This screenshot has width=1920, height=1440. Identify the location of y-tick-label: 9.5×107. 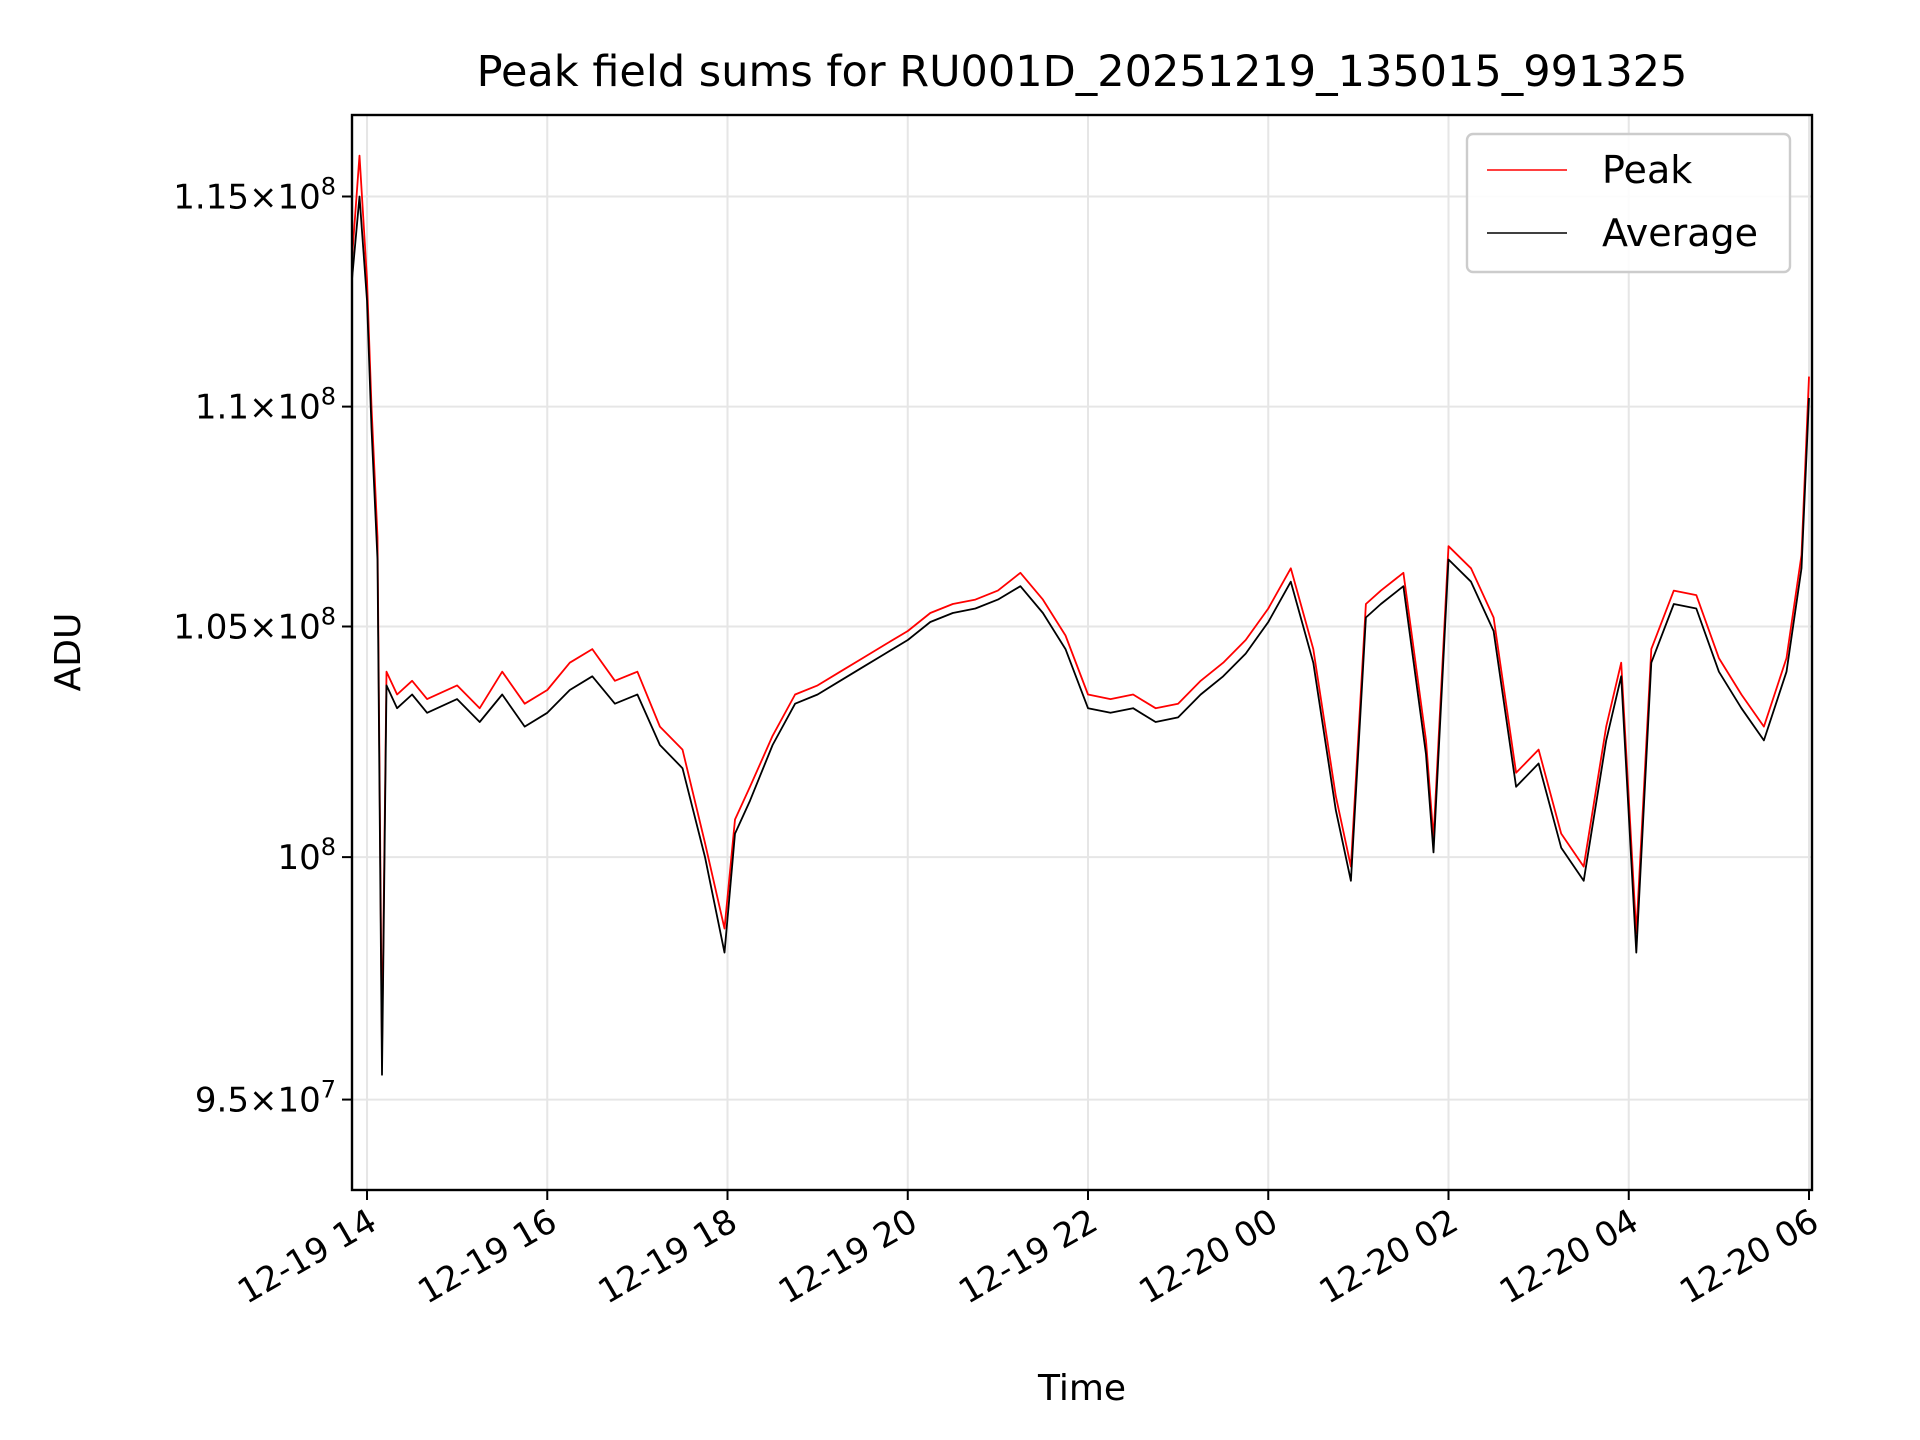
(265, 1098).